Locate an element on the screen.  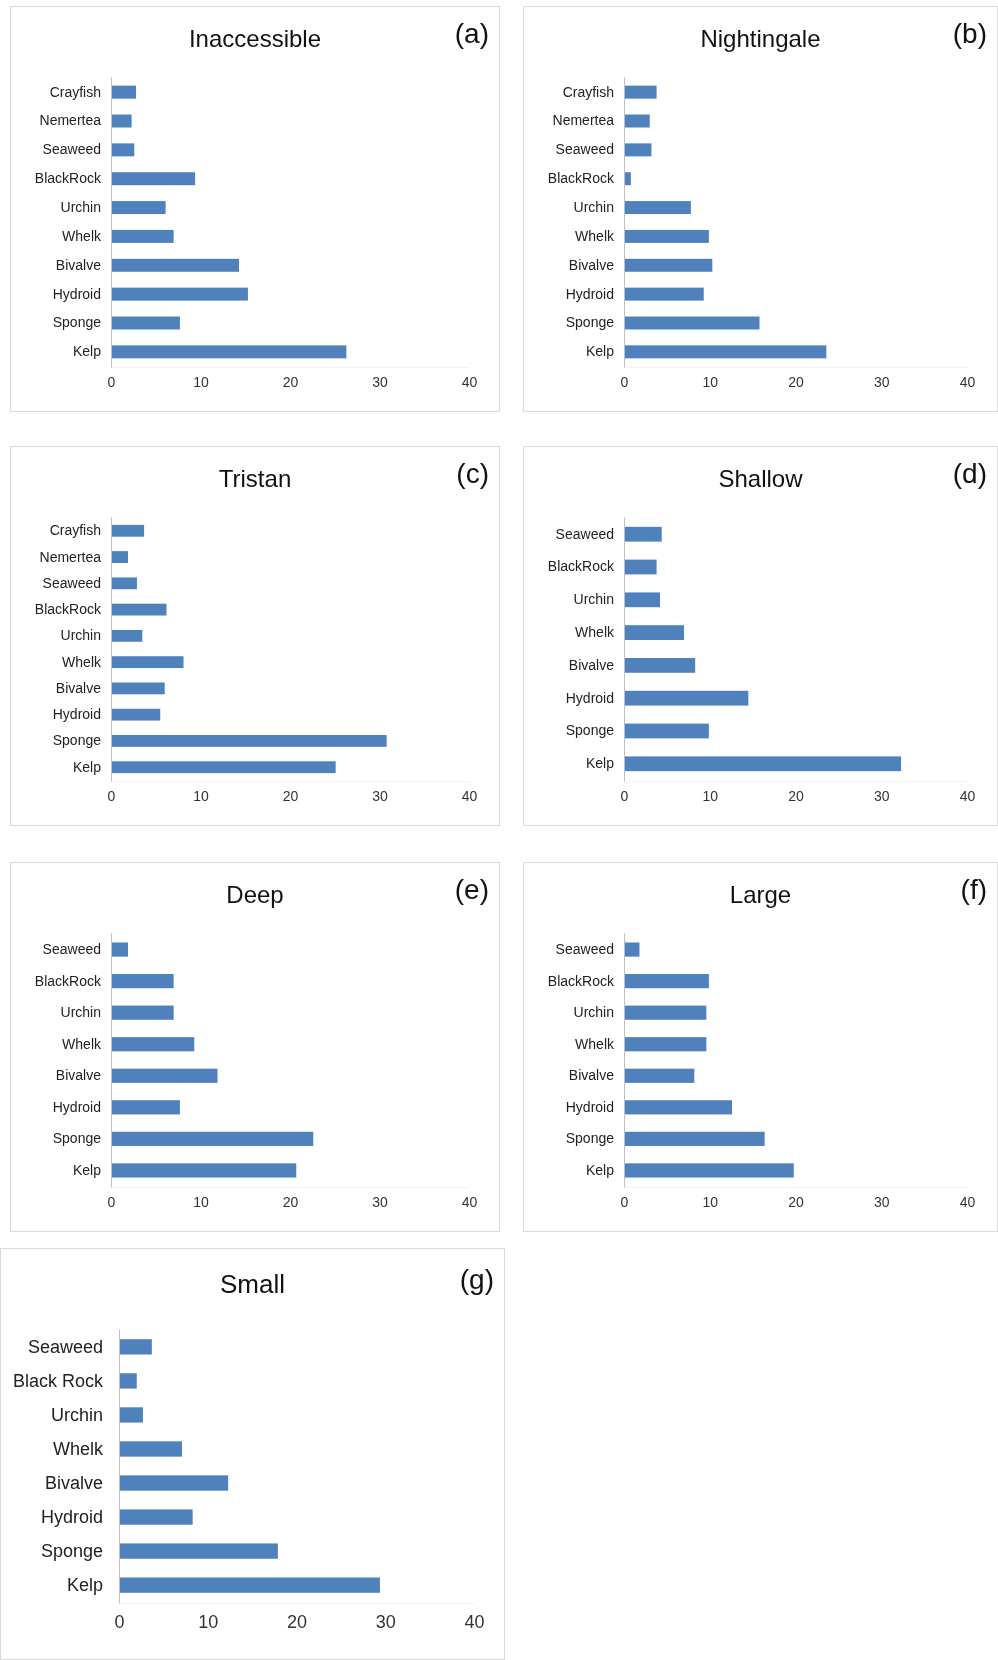
y-tick-label: Black Rock is located at coordinates (58, 1380).